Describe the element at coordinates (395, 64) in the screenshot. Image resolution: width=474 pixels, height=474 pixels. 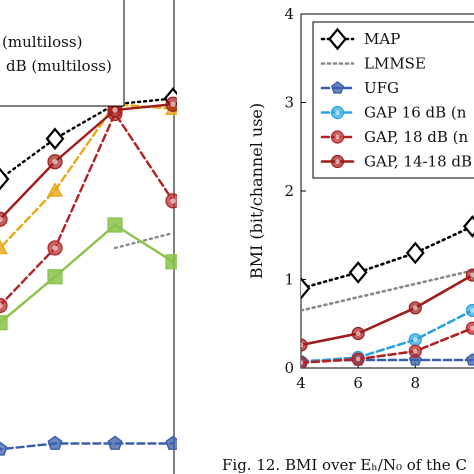
I see `right-legend-label-1: LMMSE` at that location.